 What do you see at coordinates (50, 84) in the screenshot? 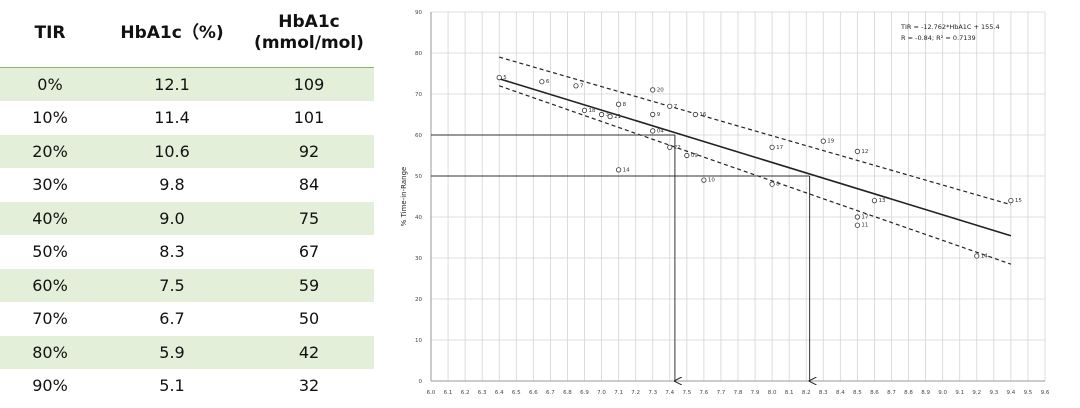
I see `cell-tir: 0%` at bounding box center [50, 84].